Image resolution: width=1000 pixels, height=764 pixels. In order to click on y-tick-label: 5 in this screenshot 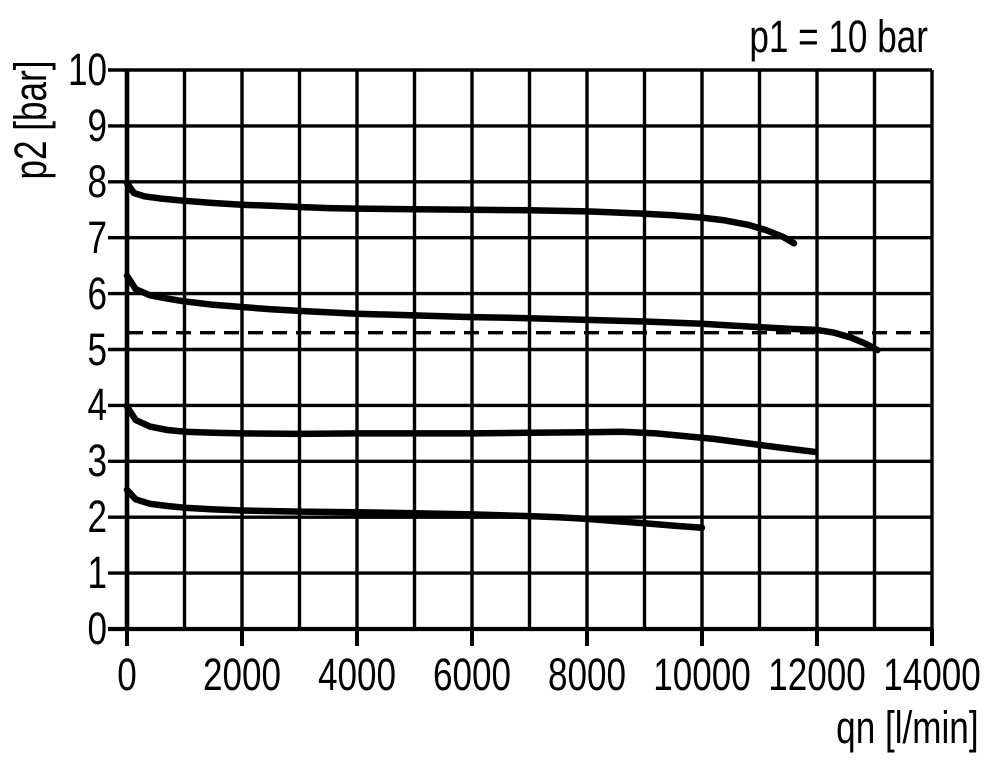, I will do `click(97, 349)`.